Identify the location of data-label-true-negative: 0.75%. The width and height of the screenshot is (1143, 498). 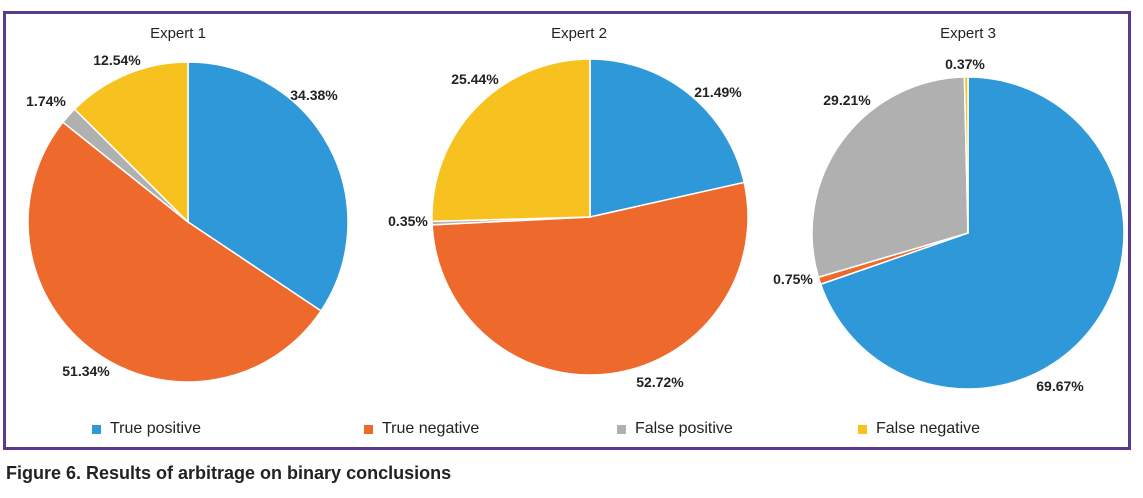
(793, 279).